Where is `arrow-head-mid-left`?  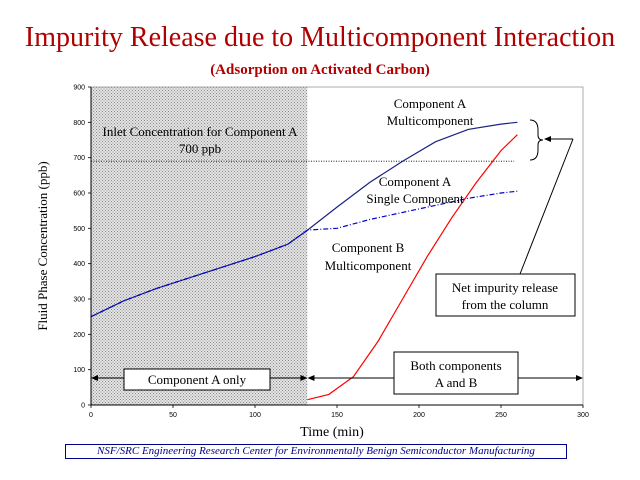
arrow-head-mid-left is located at coordinates (304, 378).